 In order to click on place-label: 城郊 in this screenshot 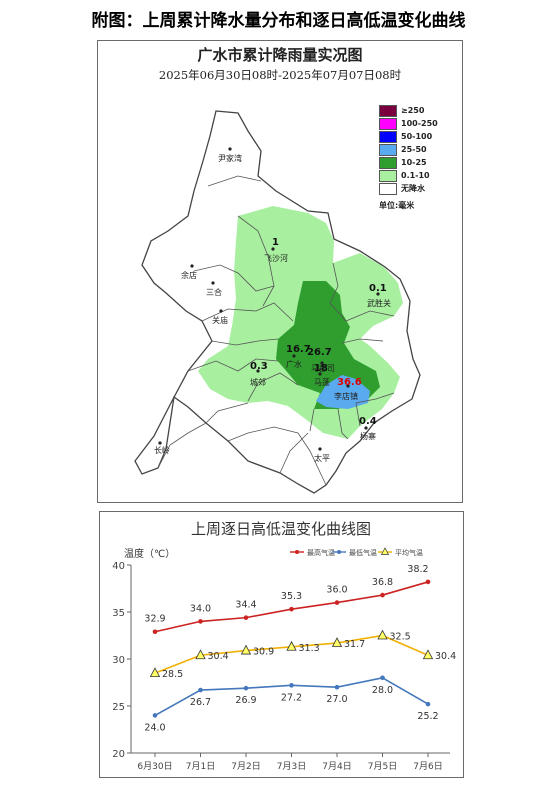, I will do `click(258, 382)`.